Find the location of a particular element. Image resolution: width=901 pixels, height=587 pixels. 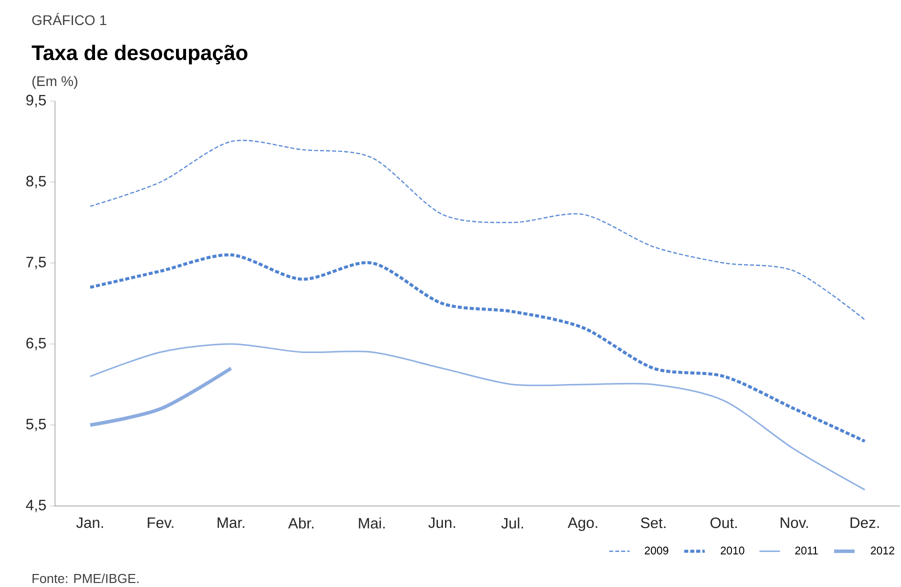

source-note: Fonte: PME/IBGE. is located at coordinates (85, 579).